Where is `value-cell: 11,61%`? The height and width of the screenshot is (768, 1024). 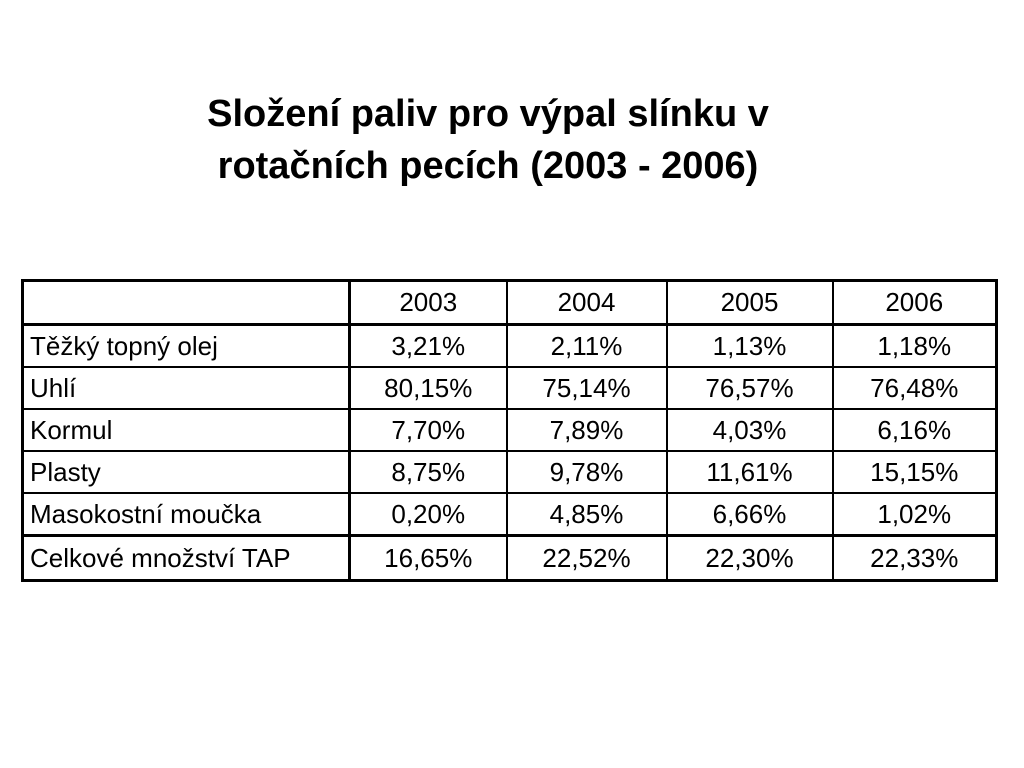 value-cell: 11,61% is located at coordinates (749, 472).